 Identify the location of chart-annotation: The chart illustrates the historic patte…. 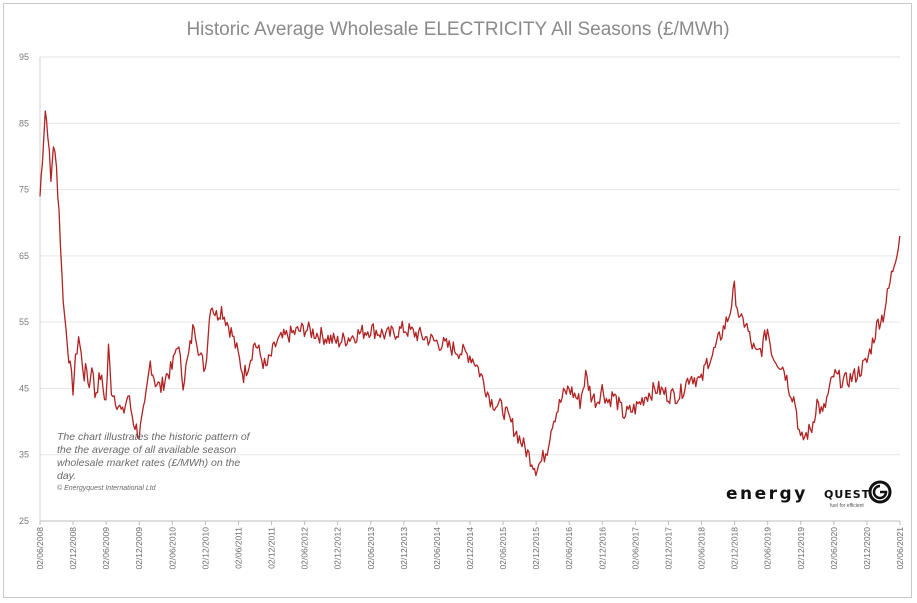
(159, 462).